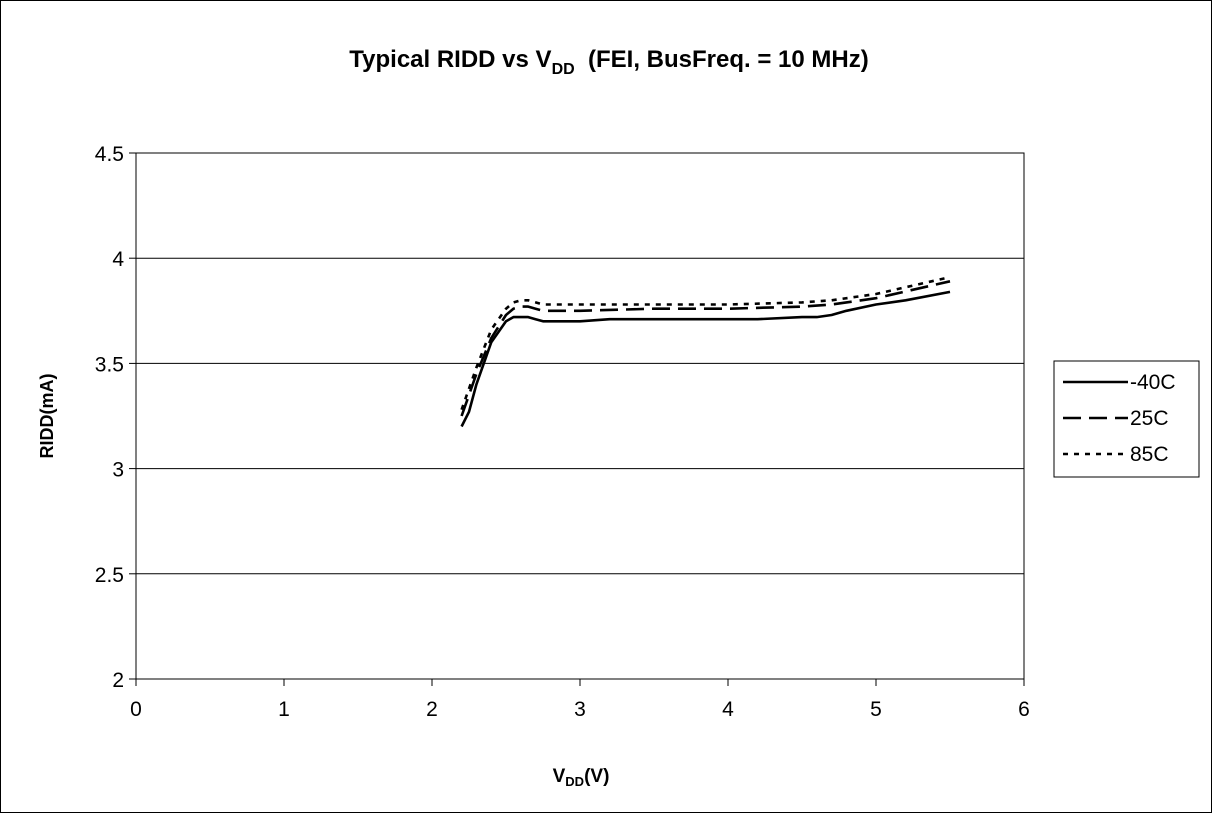 The width and height of the screenshot is (1212, 817). What do you see at coordinates (705, 343) in the screenshot?
I see `series-line-85C` at bounding box center [705, 343].